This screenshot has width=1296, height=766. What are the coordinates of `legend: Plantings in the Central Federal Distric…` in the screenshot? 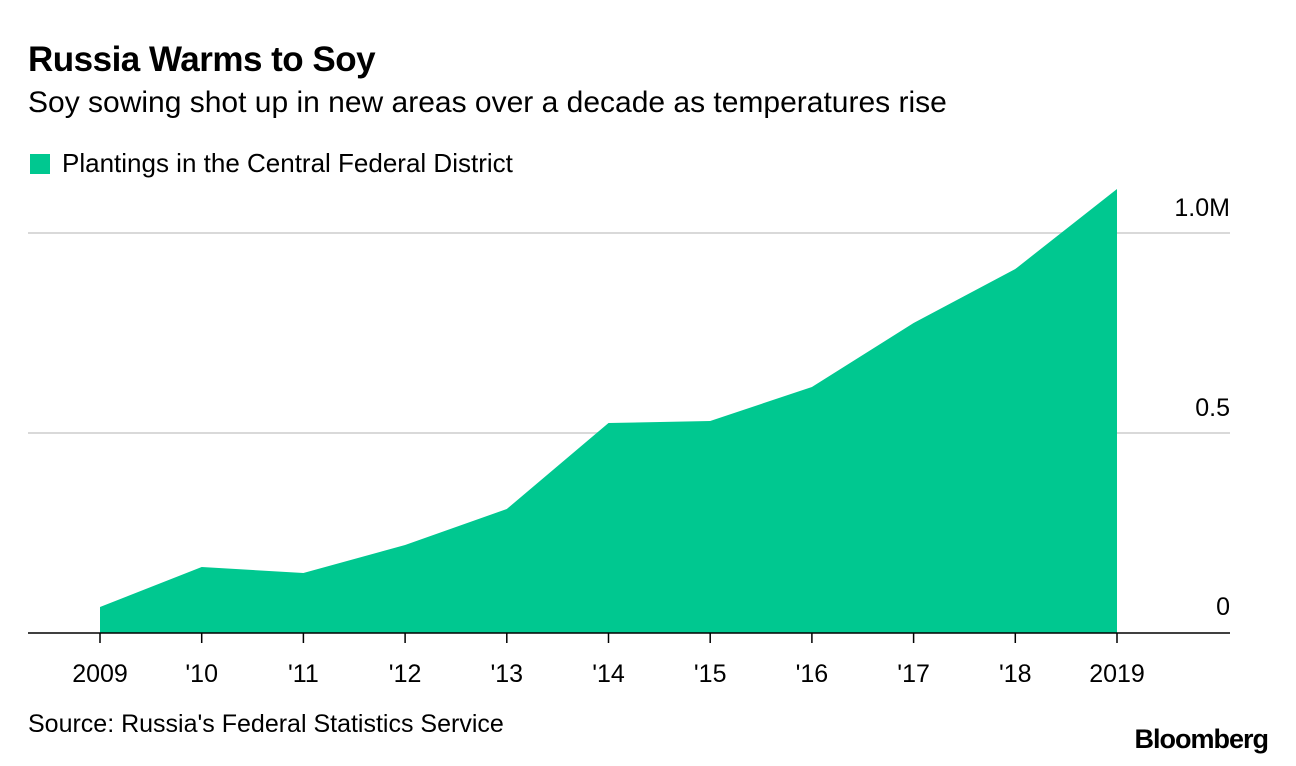 It's located at (271, 163).